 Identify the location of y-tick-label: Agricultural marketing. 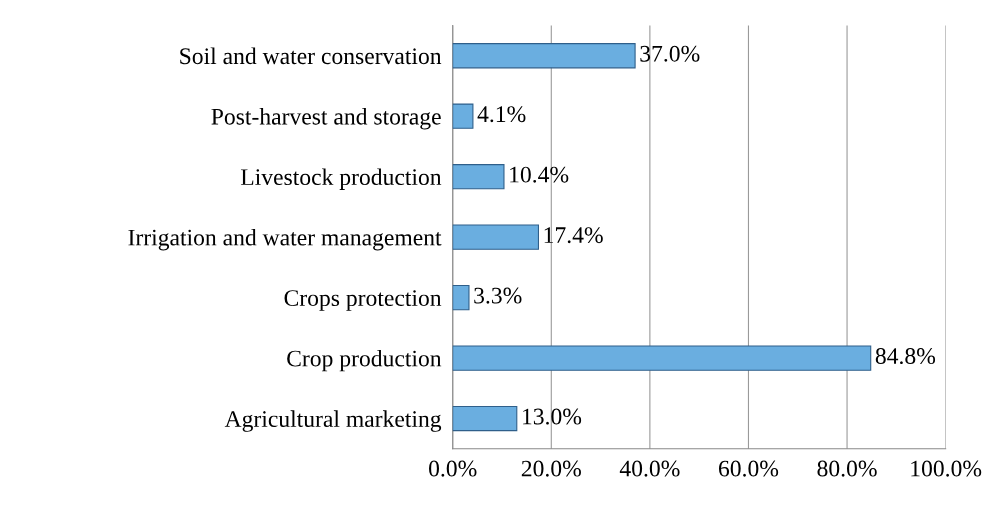
(333, 421).